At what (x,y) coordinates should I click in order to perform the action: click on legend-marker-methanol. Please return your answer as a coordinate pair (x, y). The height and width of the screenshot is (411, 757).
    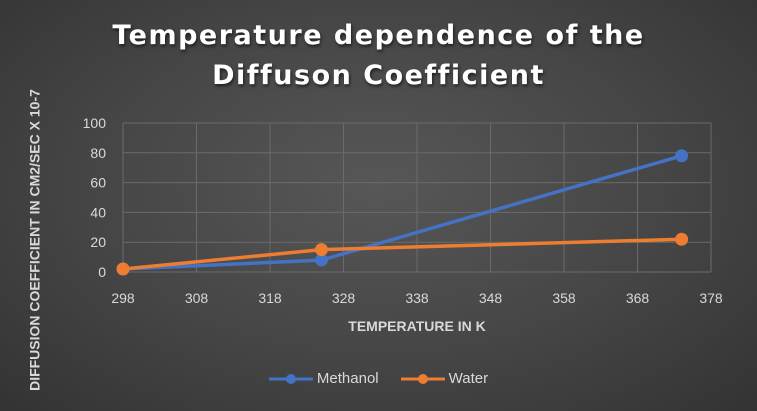
    Looking at the image, I should click on (290, 378).